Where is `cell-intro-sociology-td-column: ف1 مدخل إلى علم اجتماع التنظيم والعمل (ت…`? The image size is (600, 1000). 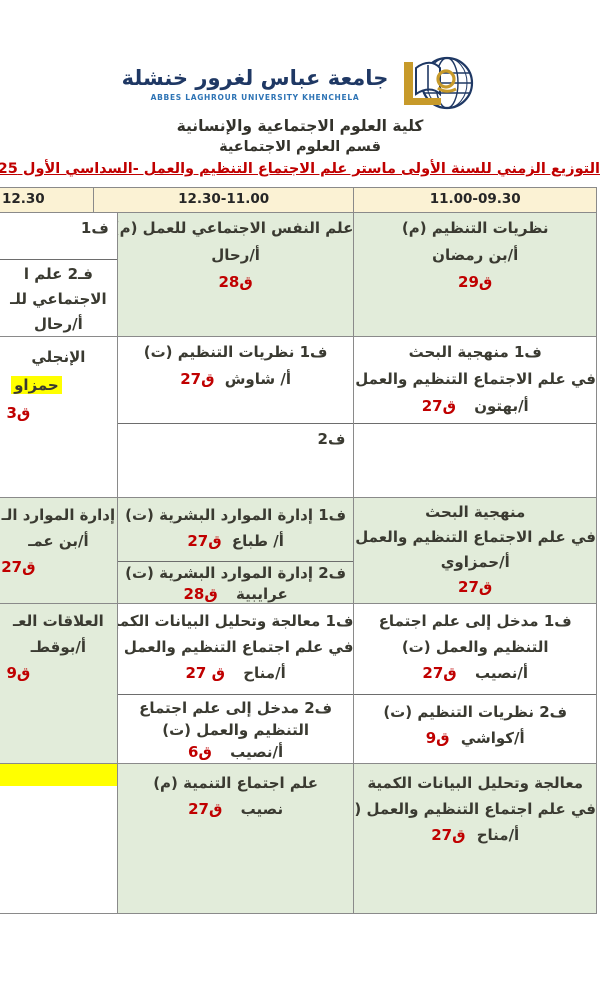 cell-intro-sociology-td-column: ف1 مدخل إلى علم اجتماع التنظيم والعمل (ت… is located at coordinates (474, 683).